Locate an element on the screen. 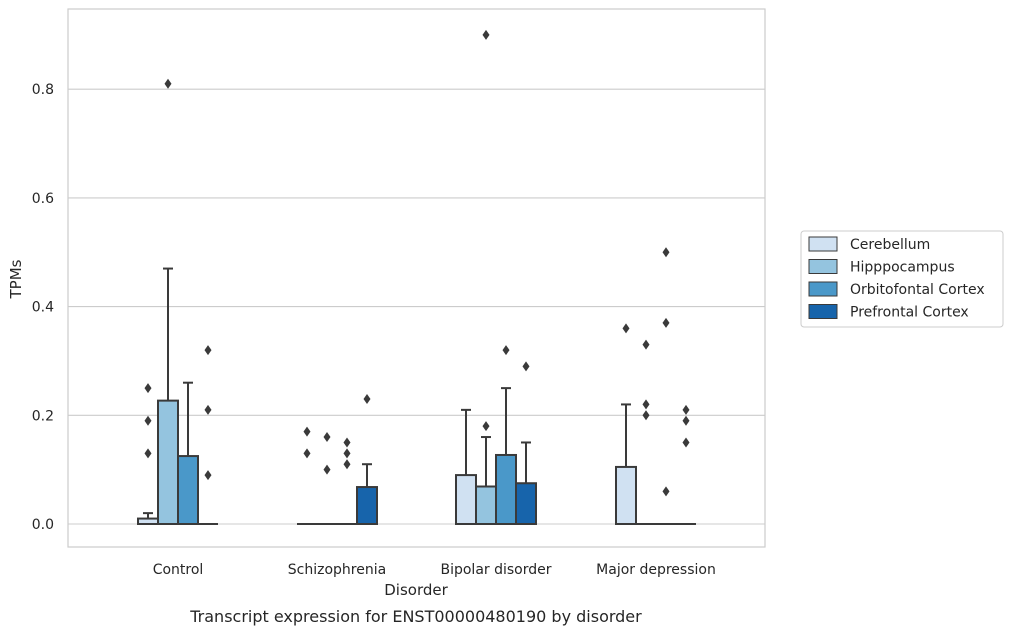  x-axis-label: Disorder is located at coordinates (416, 590).